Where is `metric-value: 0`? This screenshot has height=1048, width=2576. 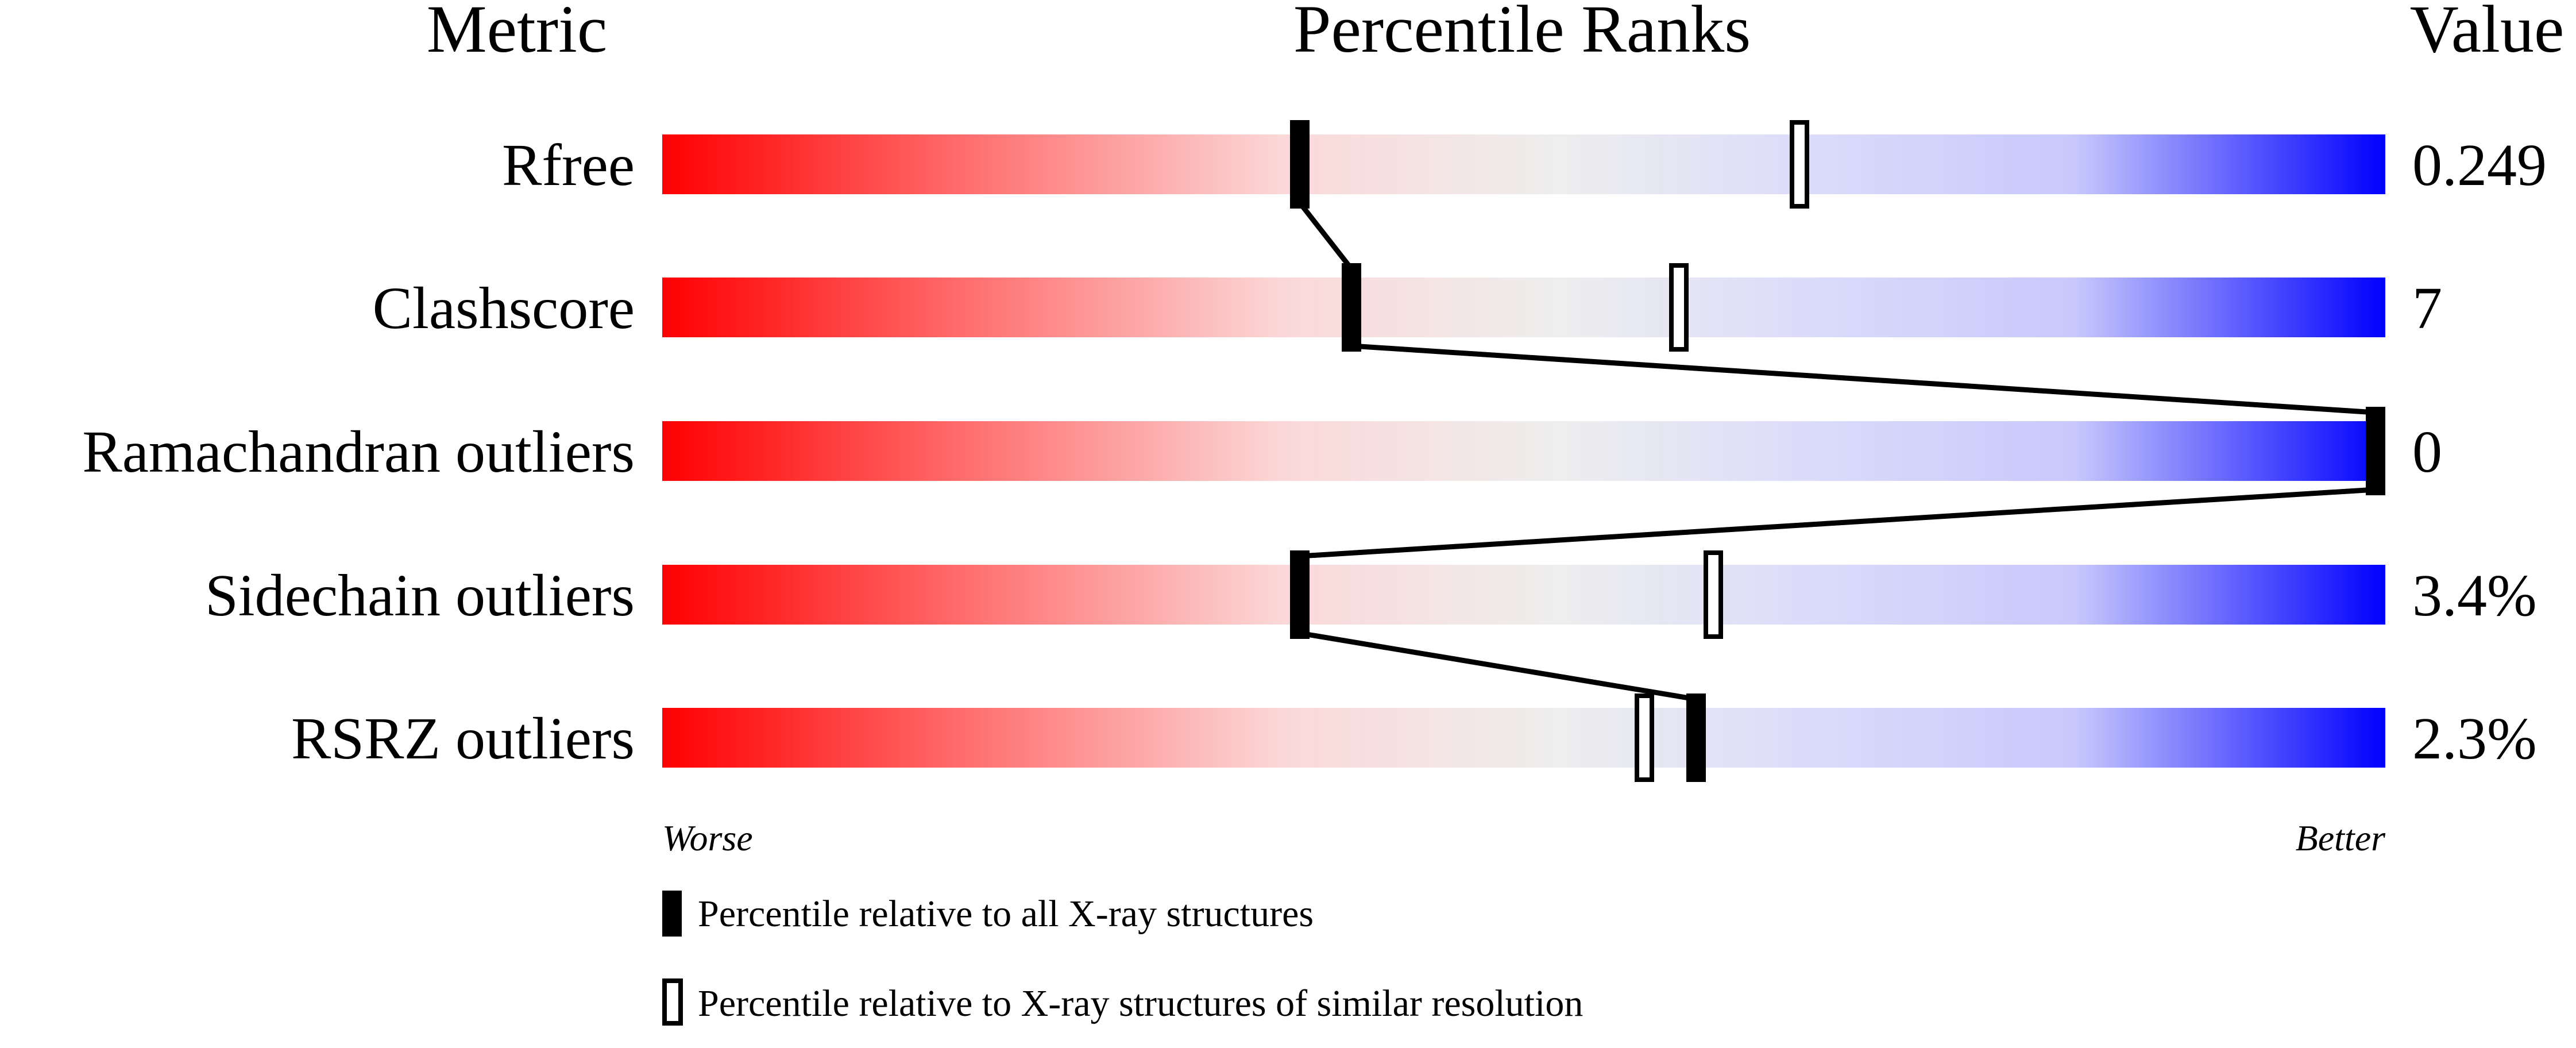 metric-value: 0 is located at coordinates (2427, 452).